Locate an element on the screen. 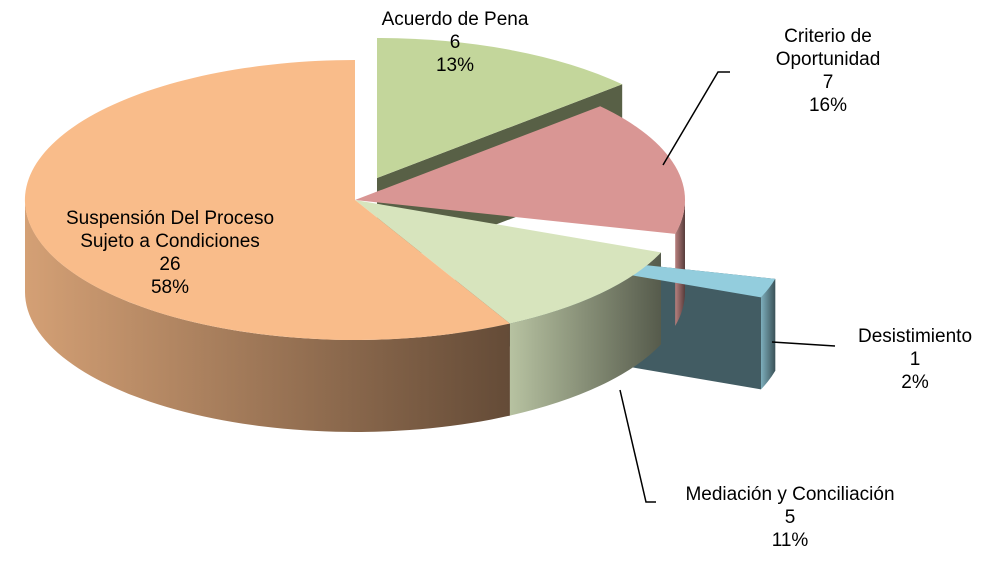  label-value: 5 is located at coordinates (790, 517).